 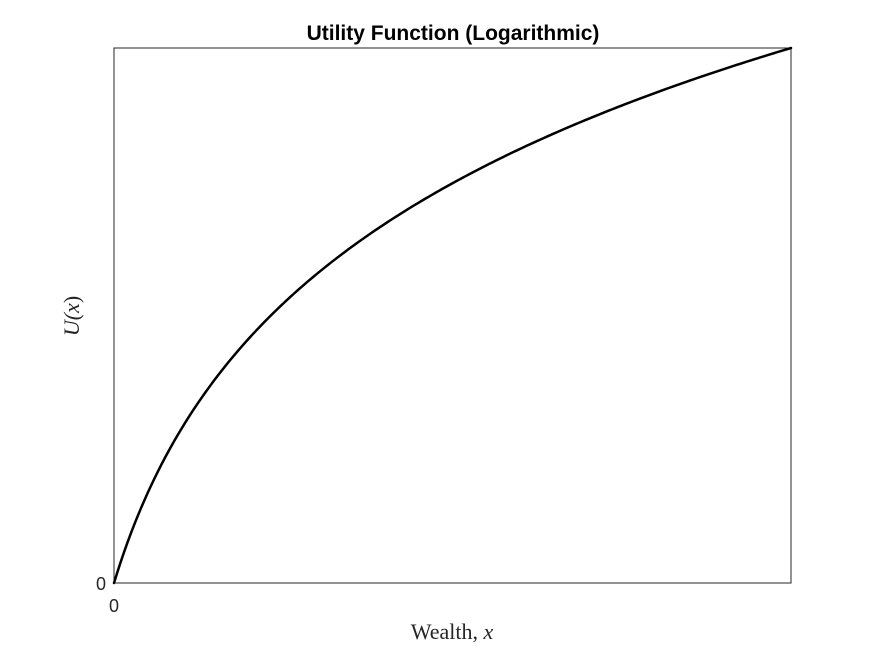 What do you see at coordinates (453, 33) in the screenshot?
I see `chart-title: Utility Function (Logarithmic)` at bounding box center [453, 33].